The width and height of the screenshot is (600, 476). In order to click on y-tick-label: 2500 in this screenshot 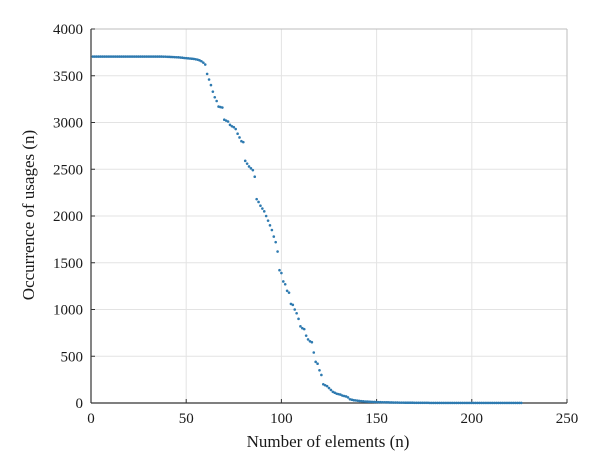, I will do `click(68, 170)`.